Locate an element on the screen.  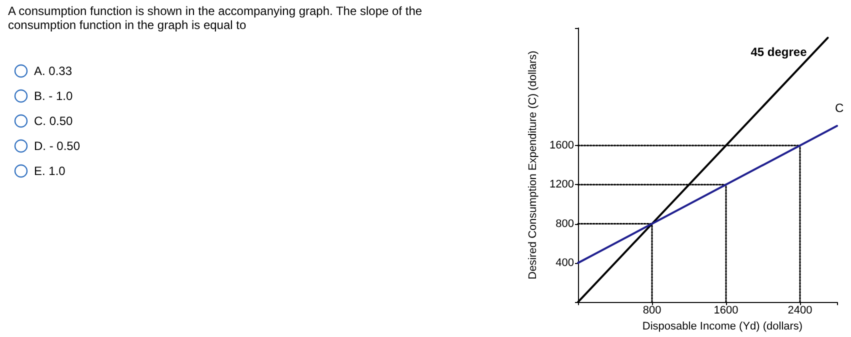
x-tick-label: 1600 is located at coordinates (726, 310).